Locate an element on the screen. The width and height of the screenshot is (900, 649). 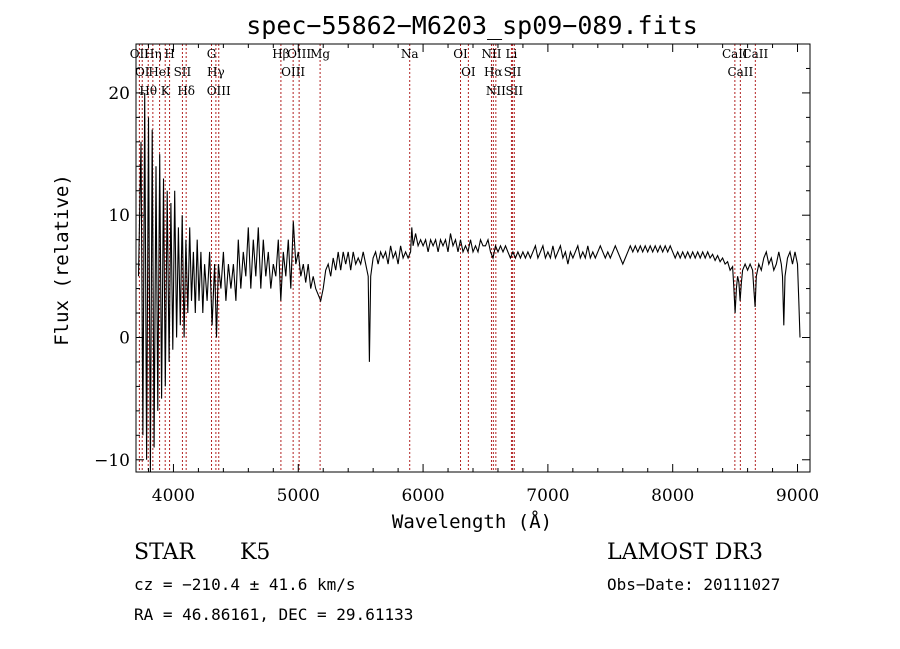
line-label-22: Li is located at coordinates (512, 54).